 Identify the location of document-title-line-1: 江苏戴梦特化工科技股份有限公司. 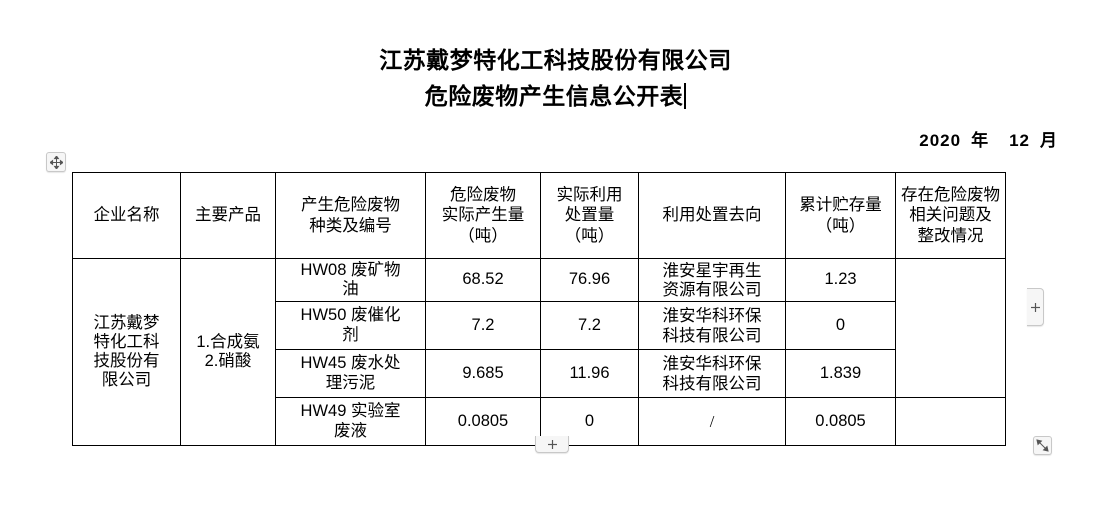
(555, 60).